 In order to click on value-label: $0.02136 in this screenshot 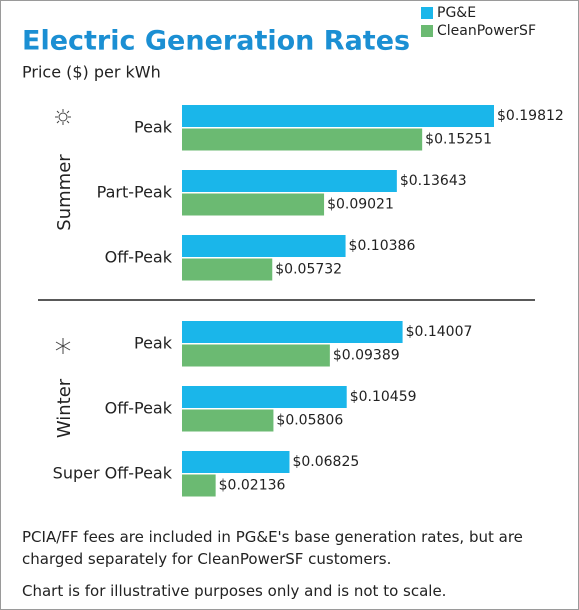, I will do `click(252, 486)`.